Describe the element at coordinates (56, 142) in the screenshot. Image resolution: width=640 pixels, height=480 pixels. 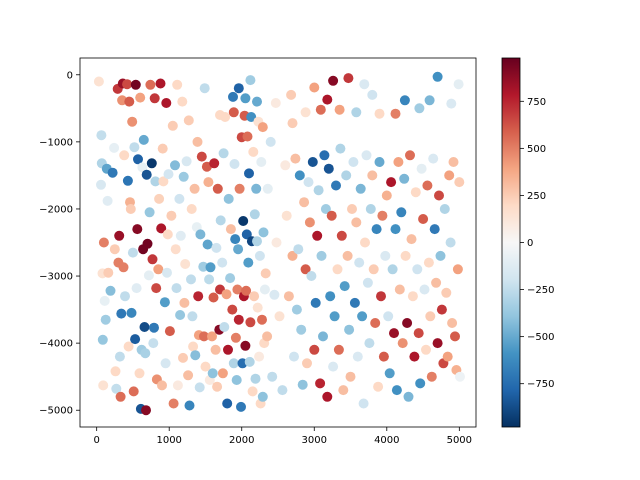
I see `y-tick-label: −1000` at that location.